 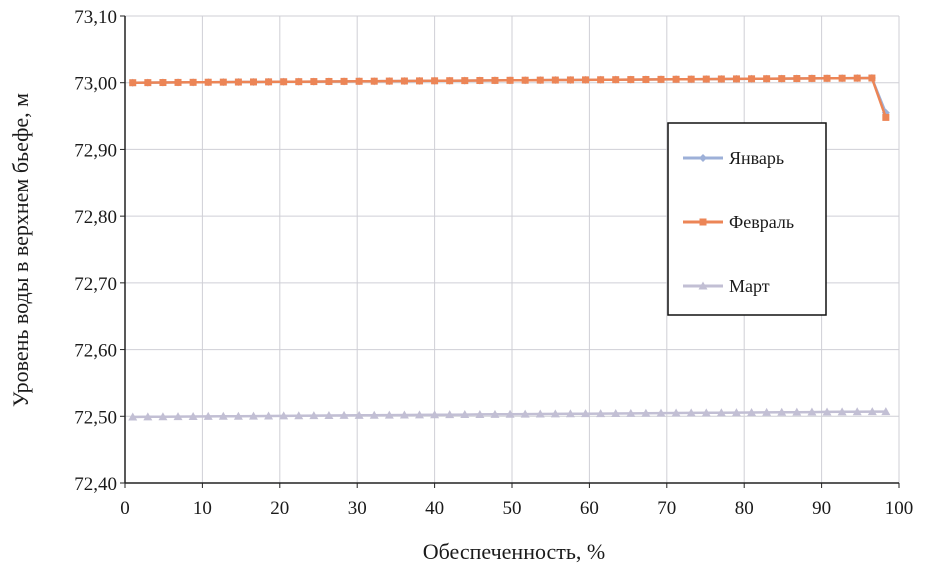 I want to click on x-tick-label: 10, so click(x=202, y=508).